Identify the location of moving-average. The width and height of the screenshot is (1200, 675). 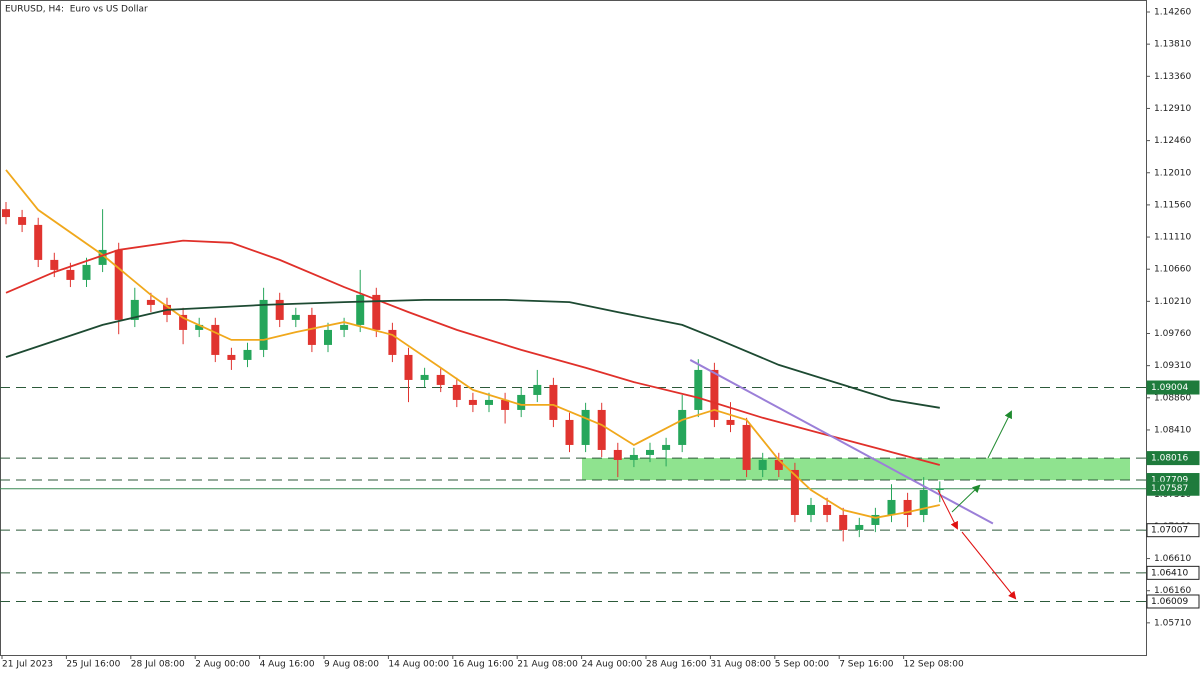
(472, 354).